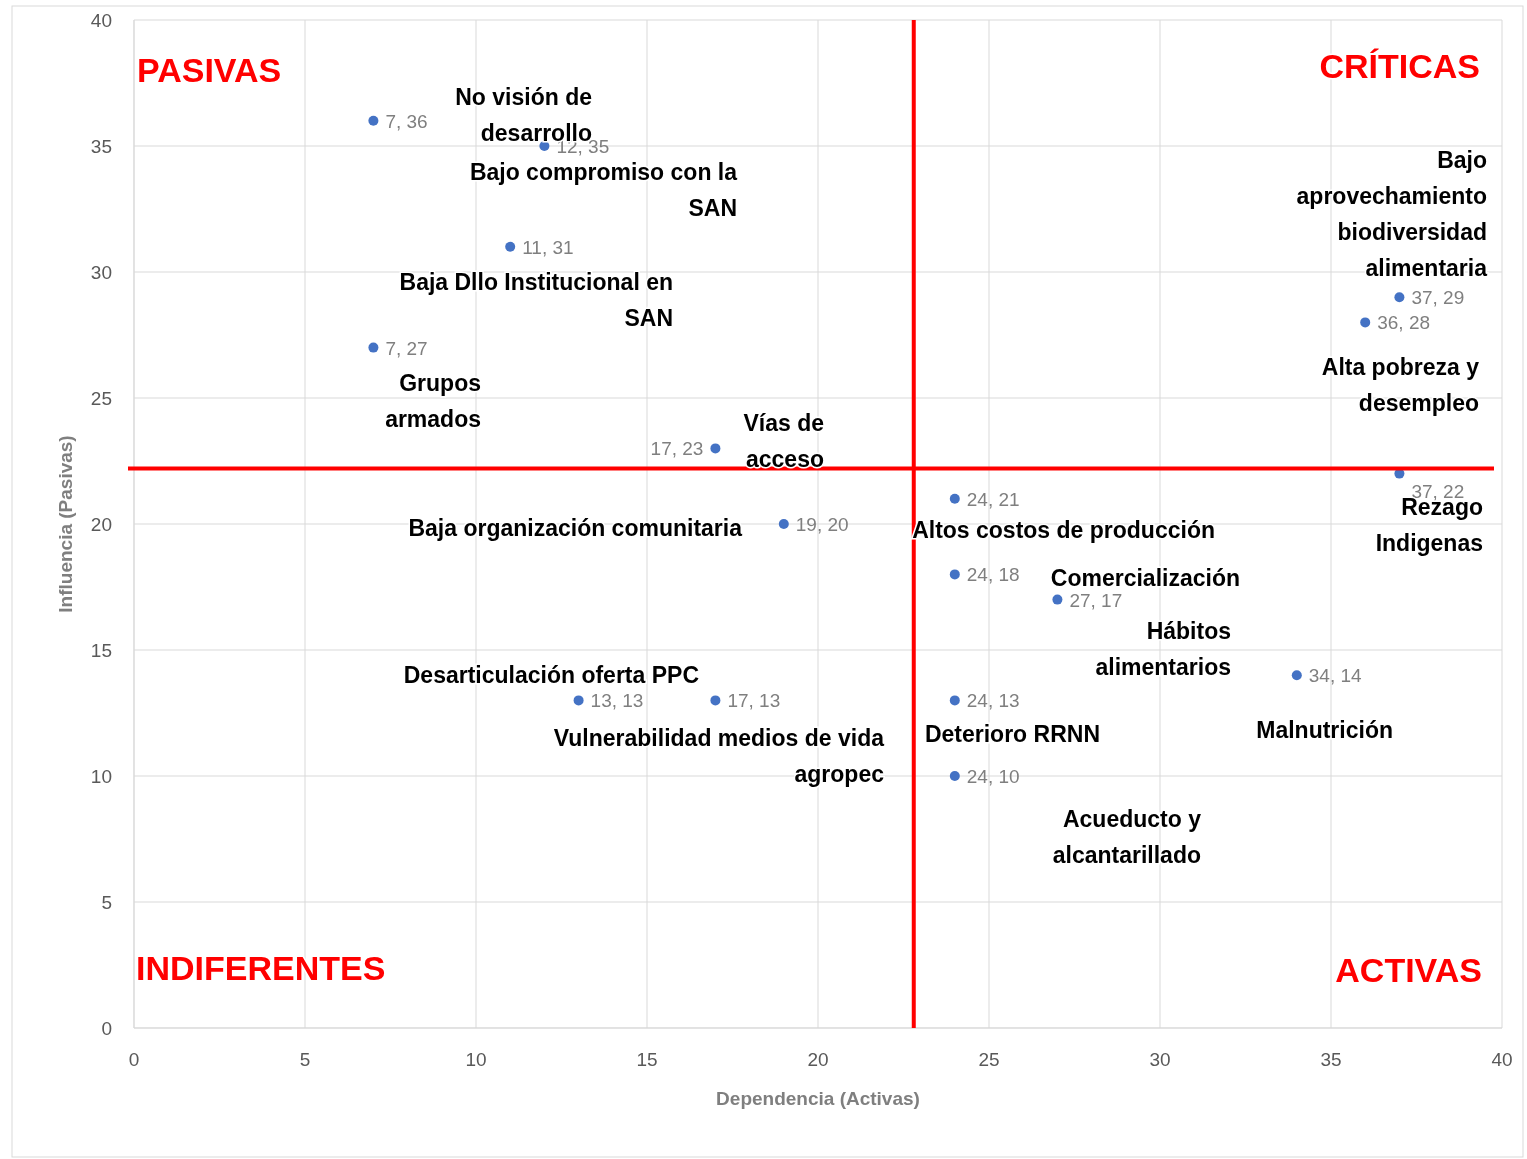 Image resolution: width=1527 pixels, height=1159 pixels. I want to click on annotation: Baja organización comunitaria, so click(575, 528).